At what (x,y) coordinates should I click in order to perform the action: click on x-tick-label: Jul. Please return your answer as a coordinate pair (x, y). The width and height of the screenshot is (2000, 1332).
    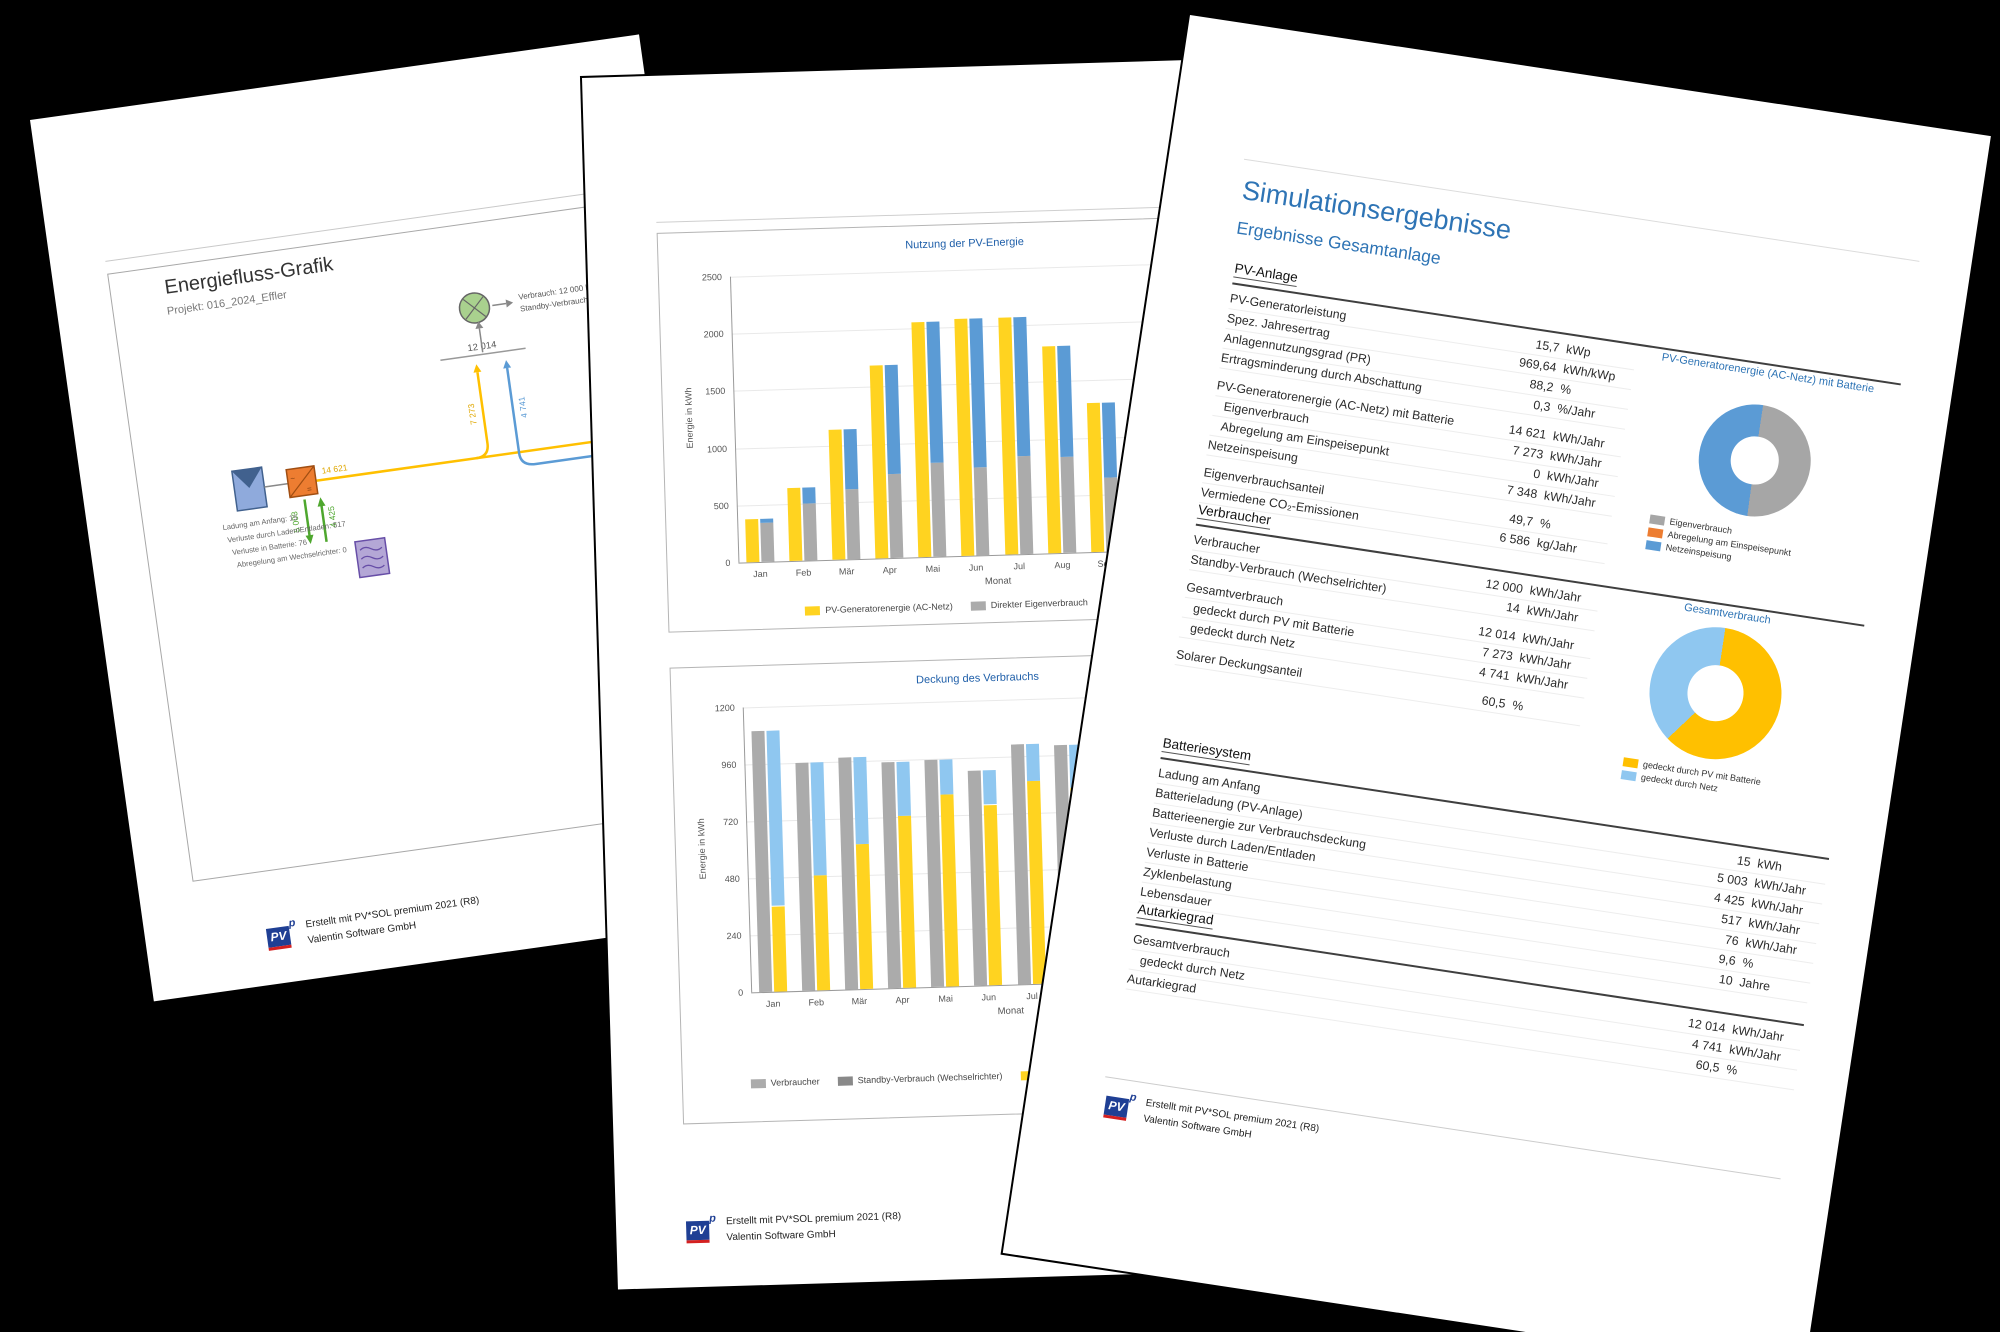
    Looking at the image, I should click on (1019, 566).